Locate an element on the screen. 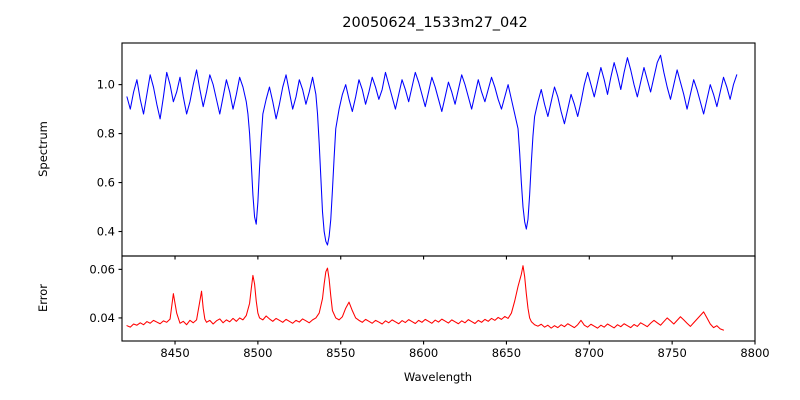 This screenshot has width=800, height=400. error-x-ticks: 8450 8500 8550 8600 8650 8700 8750 8800 is located at coordinates (465, 350).